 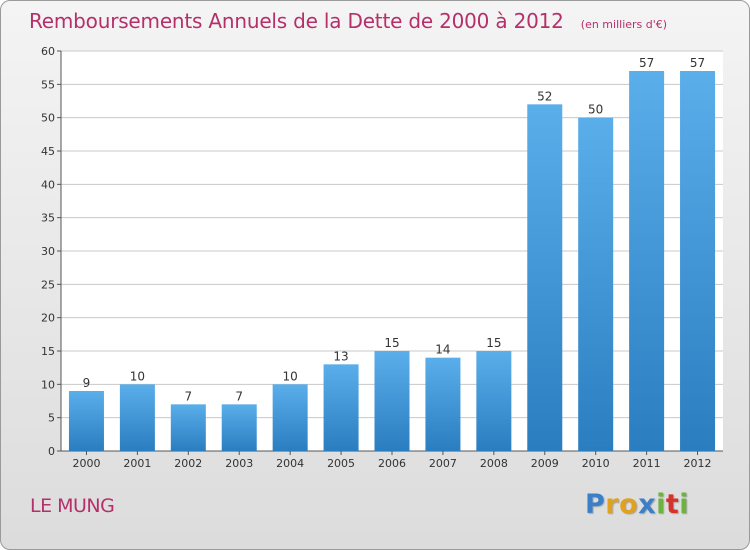 What do you see at coordinates (596, 463) in the screenshot?
I see `x-tick-label: 2010` at bounding box center [596, 463].